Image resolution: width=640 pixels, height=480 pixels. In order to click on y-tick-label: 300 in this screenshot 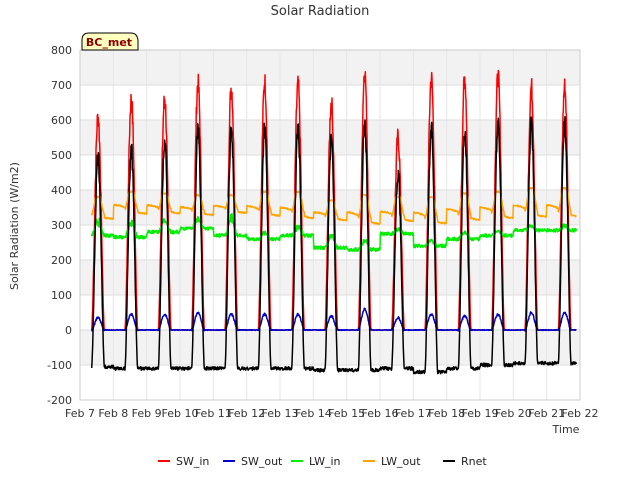, I will do `click(61, 225)`.